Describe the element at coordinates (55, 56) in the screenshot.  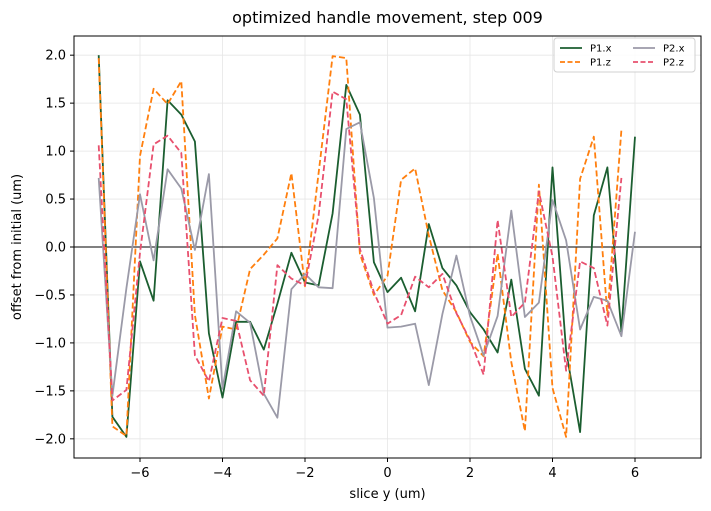
I see `y-tick-label: 2.0` at that location.